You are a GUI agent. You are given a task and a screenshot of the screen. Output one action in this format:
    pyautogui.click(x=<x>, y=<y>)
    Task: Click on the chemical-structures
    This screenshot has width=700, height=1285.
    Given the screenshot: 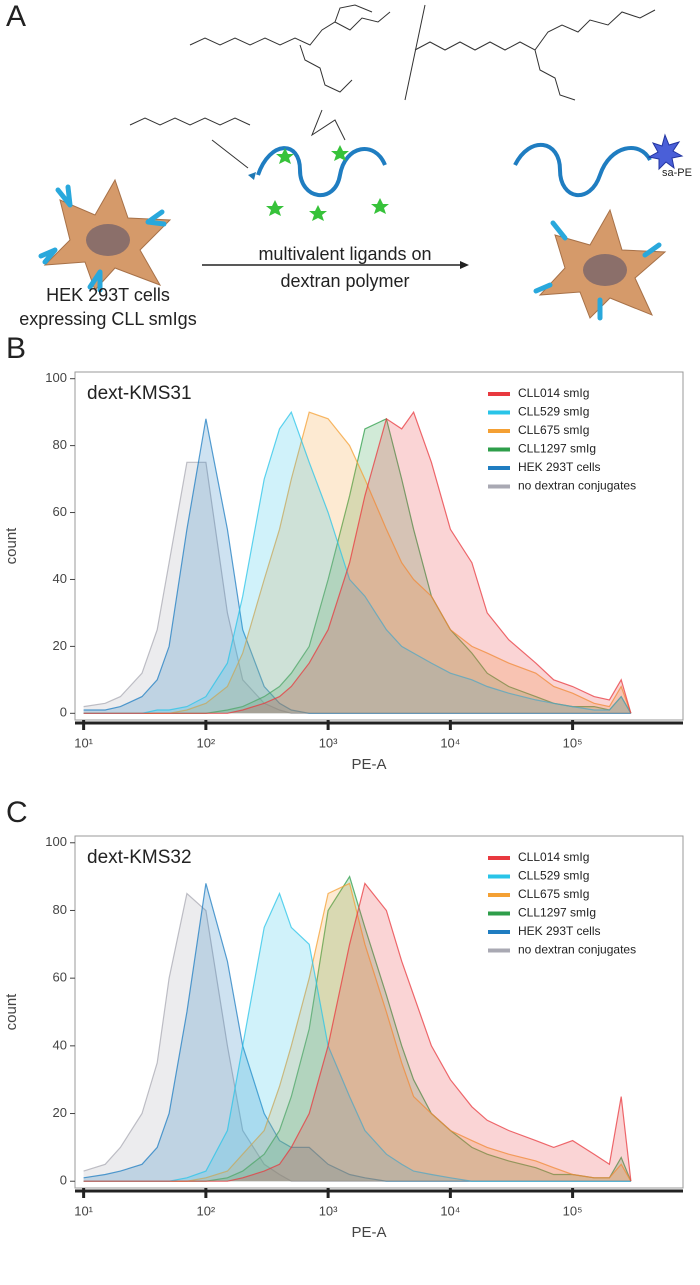 What is the action you would take?
    pyautogui.click(x=392, y=86)
    